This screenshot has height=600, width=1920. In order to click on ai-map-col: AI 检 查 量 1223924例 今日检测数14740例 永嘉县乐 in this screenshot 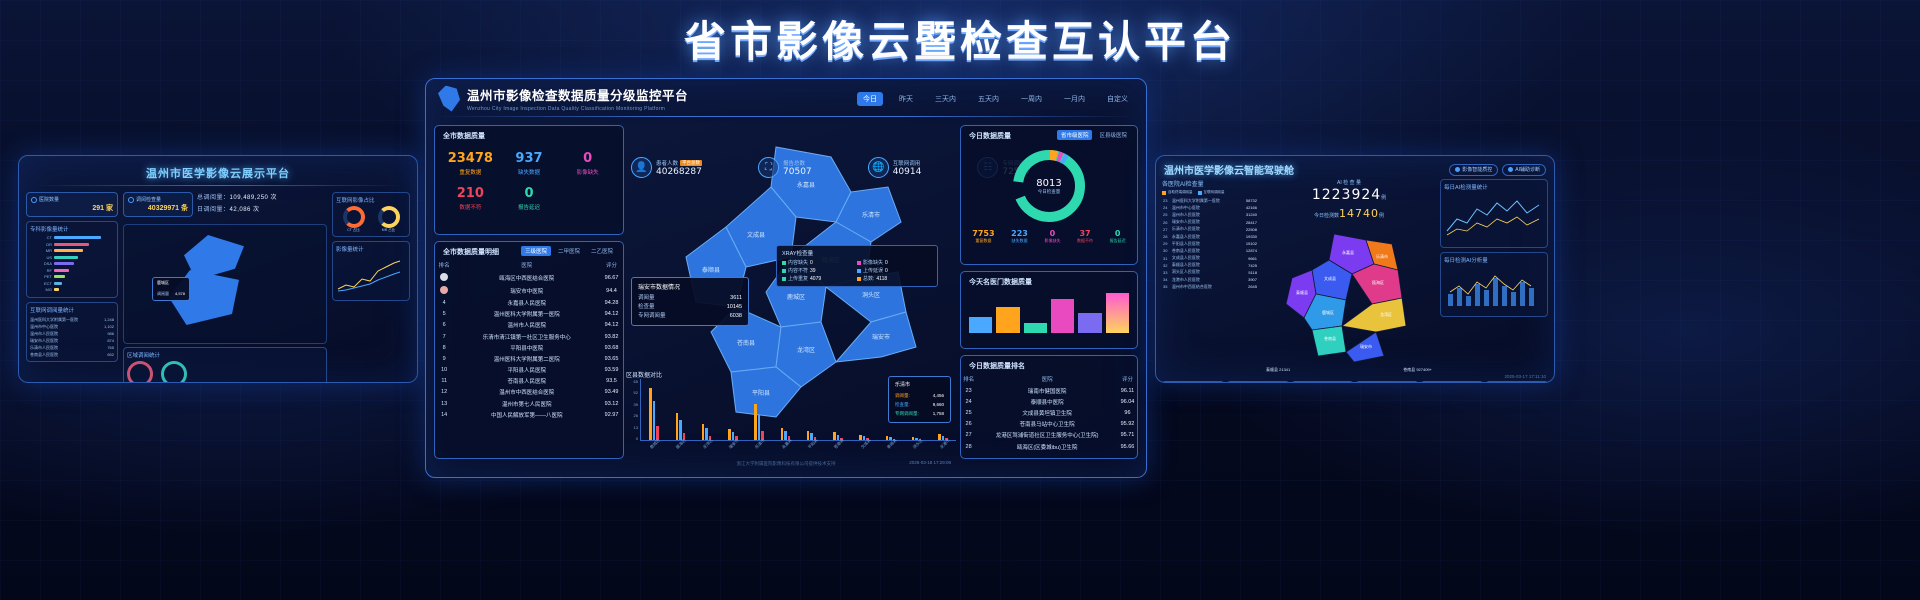, I will do `click(1349, 278)`.